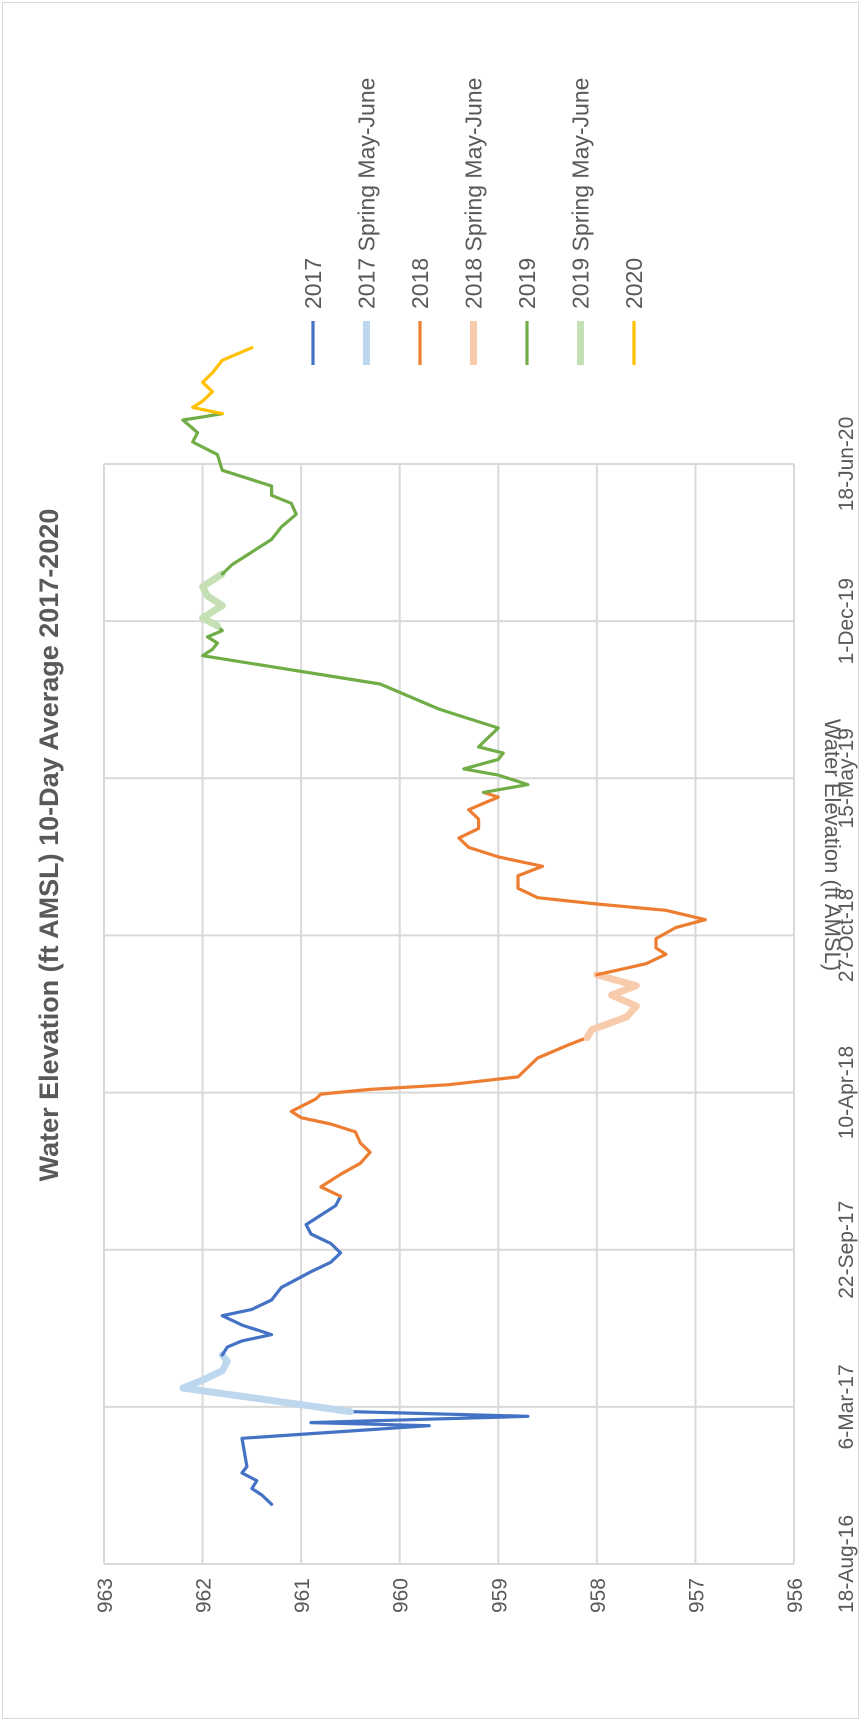 The height and width of the screenshot is (1723, 865). What do you see at coordinates (846, 1092) in the screenshot?
I see `x-tick-label: 10-Apr-18` at bounding box center [846, 1092].